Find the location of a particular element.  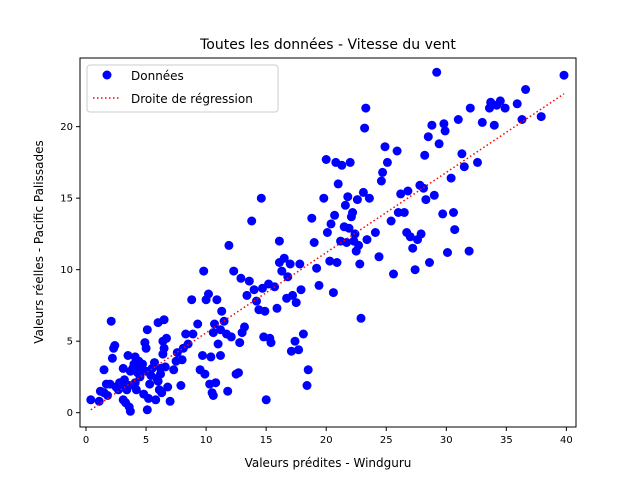

legend-label-donnees: Données is located at coordinates (157, 76).